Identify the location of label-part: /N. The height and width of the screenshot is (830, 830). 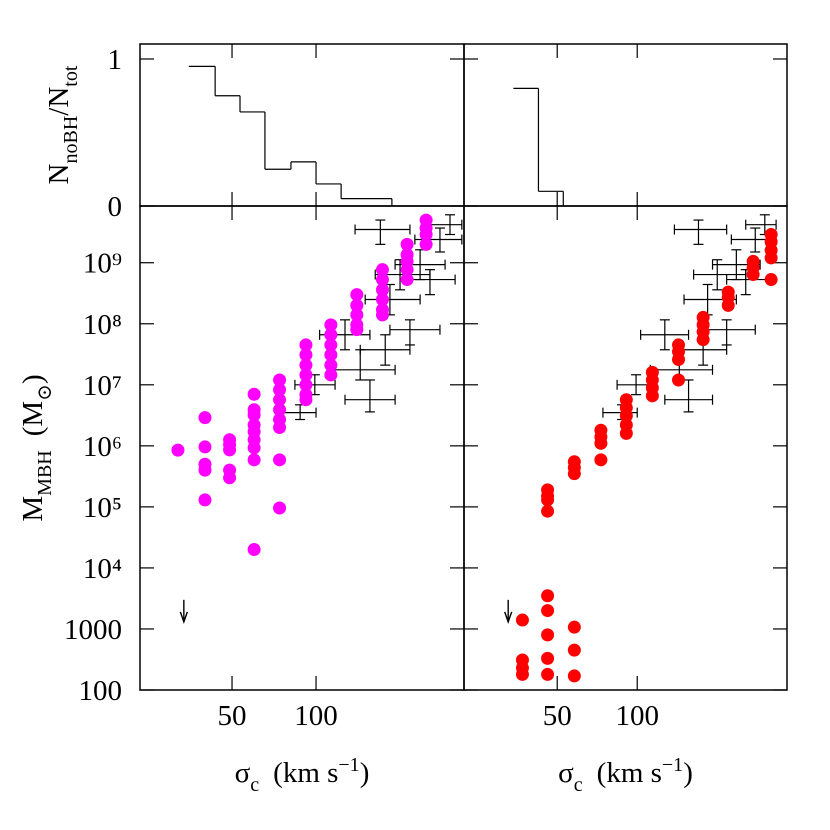
(59, 101).